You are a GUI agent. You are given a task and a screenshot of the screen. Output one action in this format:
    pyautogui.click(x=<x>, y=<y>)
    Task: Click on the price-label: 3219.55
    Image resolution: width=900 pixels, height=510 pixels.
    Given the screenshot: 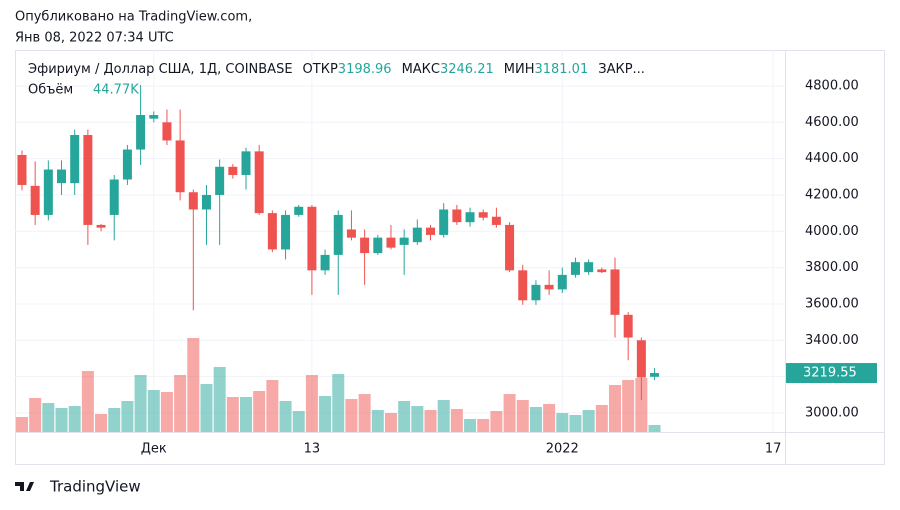 What is the action you would take?
    pyautogui.click(x=830, y=373)
    